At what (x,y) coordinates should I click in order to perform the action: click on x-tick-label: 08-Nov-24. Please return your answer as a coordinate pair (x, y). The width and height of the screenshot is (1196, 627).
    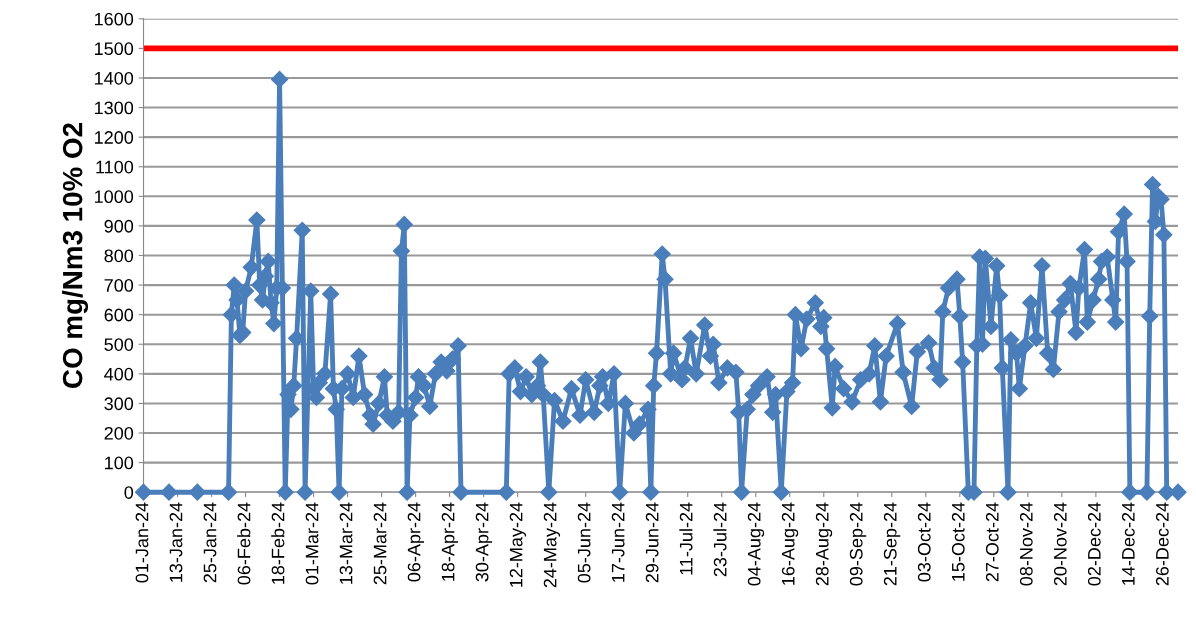
    Looking at the image, I should click on (1026, 544).